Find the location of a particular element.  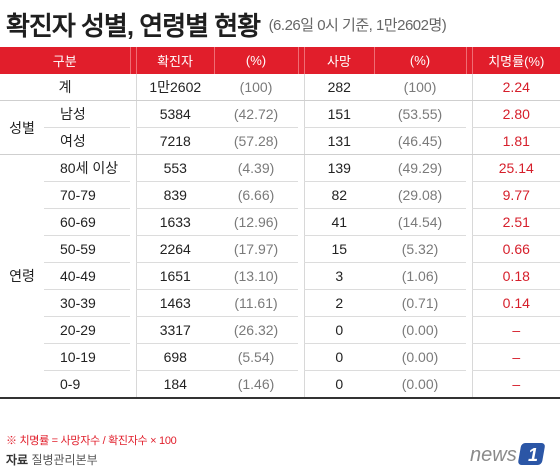

row-label: 80세 이상 is located at coordinates (87, 168).